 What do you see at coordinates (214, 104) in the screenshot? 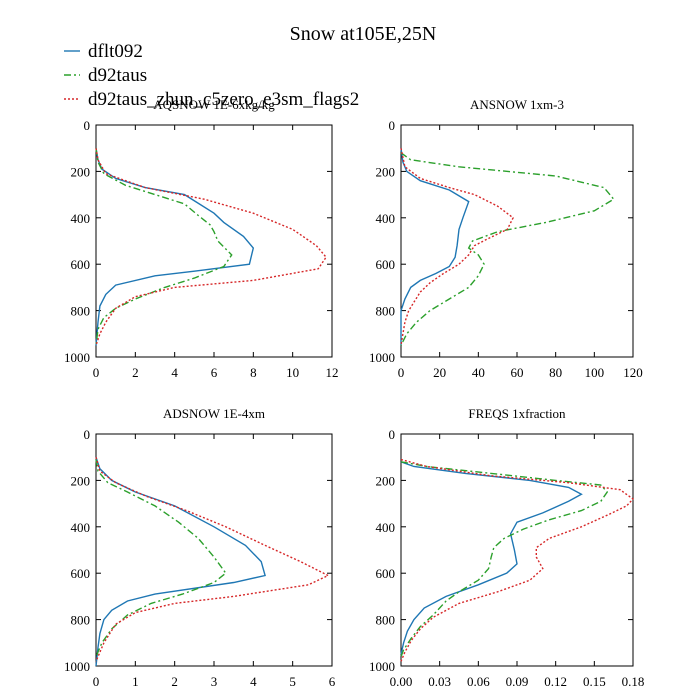
I see `panel-title: AQSNOW 1E-6xkg/kg` at bounding box center [214, 104].